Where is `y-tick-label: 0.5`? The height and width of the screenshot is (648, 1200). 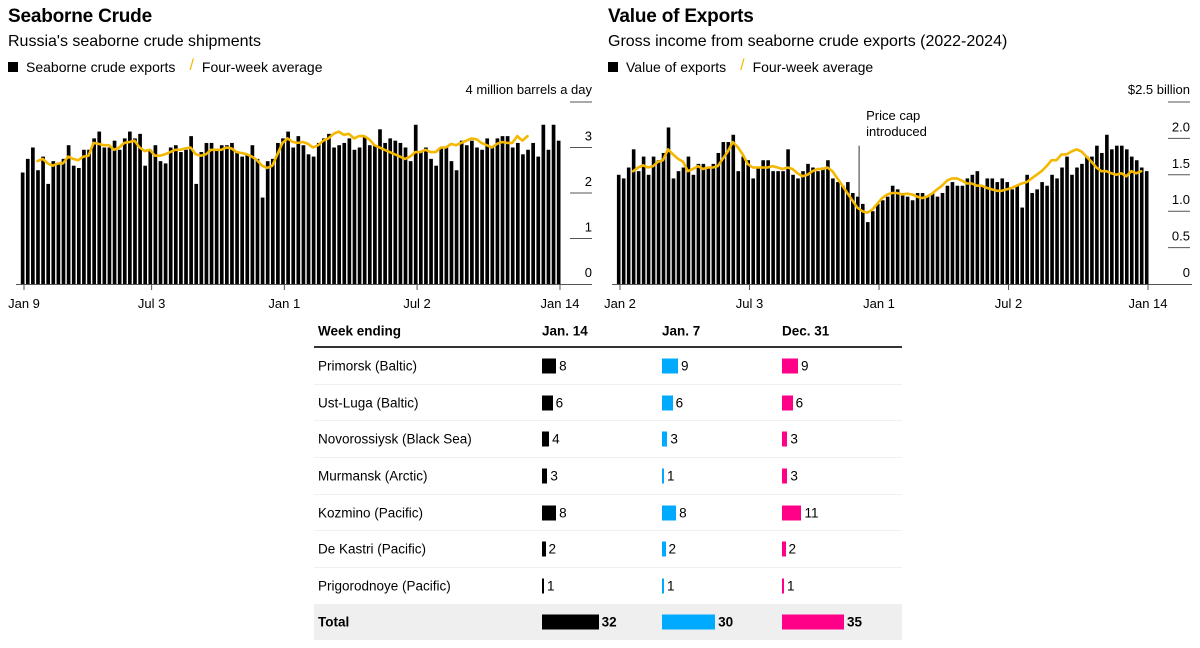
y-tick-label: 0.5 is located at coordinates (1181, 236).